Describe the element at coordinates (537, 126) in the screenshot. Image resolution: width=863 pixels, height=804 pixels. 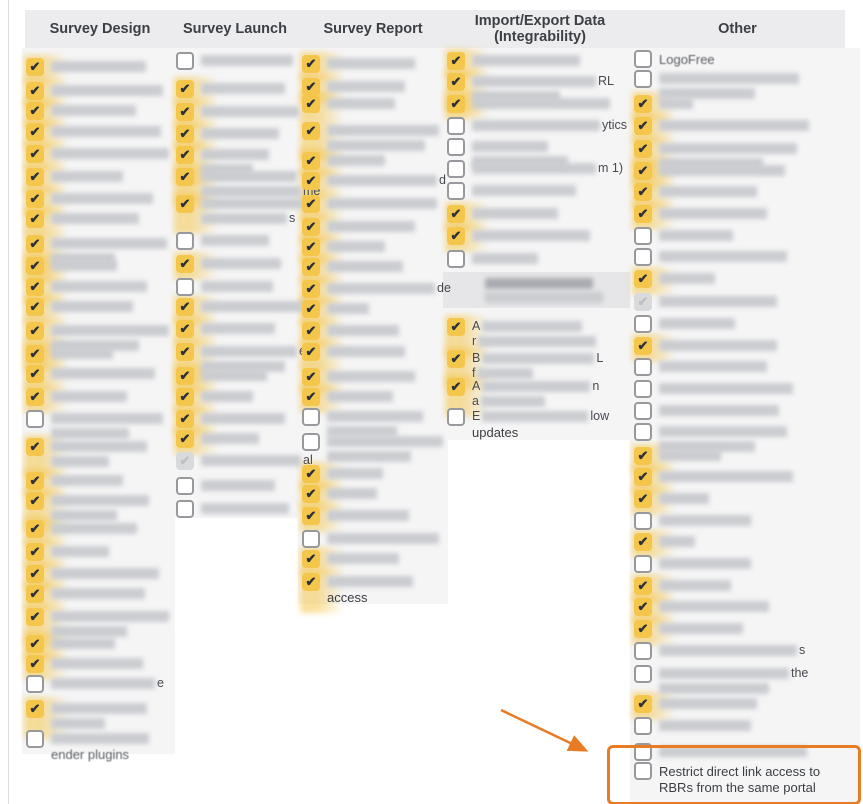
I see `checkbox-row: ytics` at that location.